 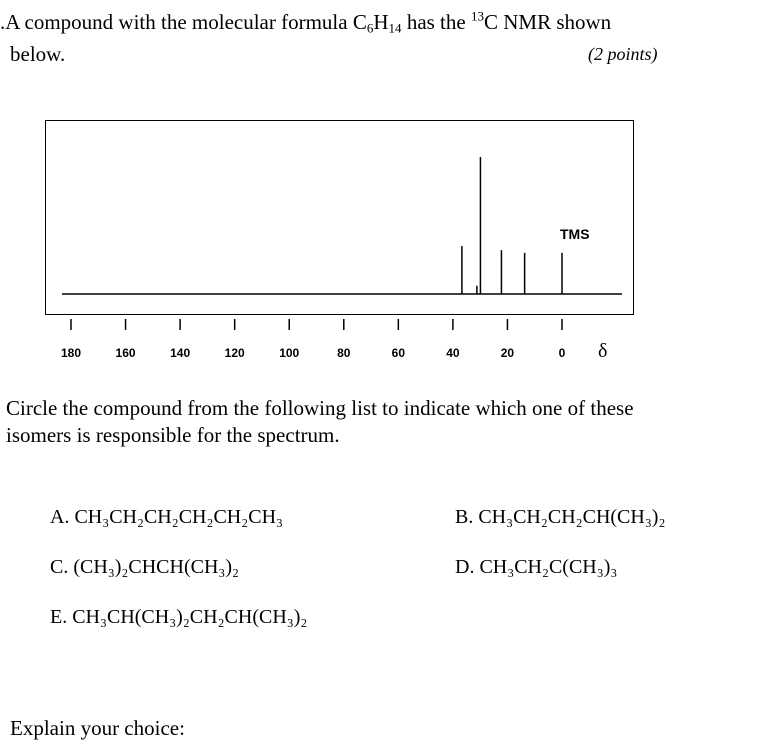 What do you see at coordinates (453, 353) in the screenshot?
I see `axis-tick-label: 40` at bounding box center [453, 353].